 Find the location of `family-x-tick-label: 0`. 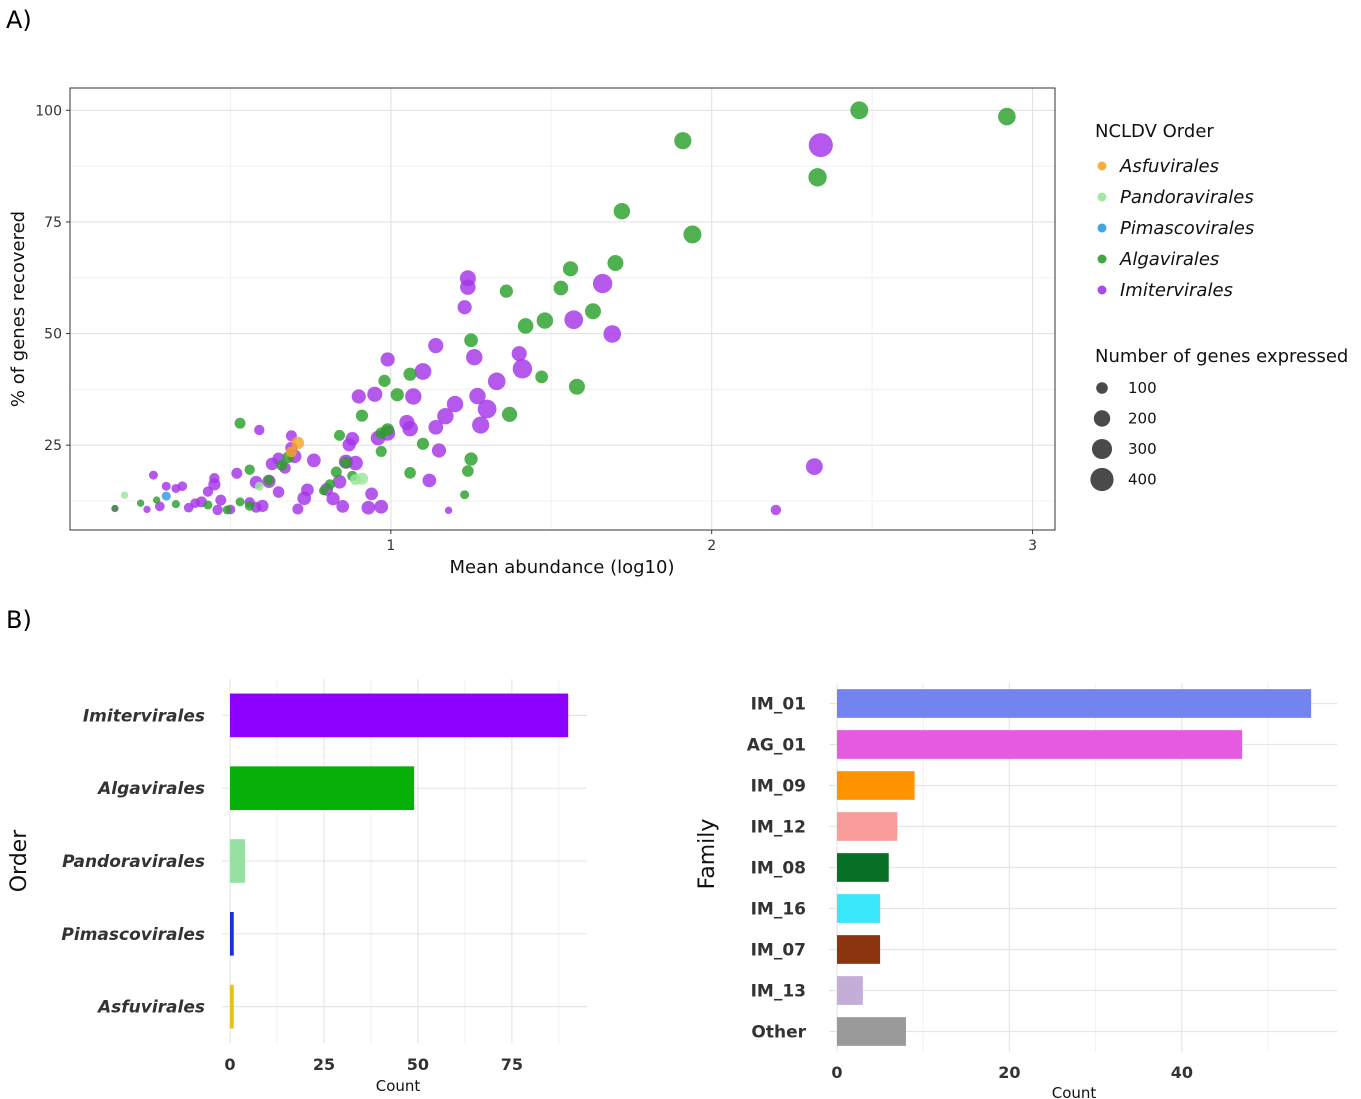

family-x-tick-label: 0 is located at coordinates (836, 1072).